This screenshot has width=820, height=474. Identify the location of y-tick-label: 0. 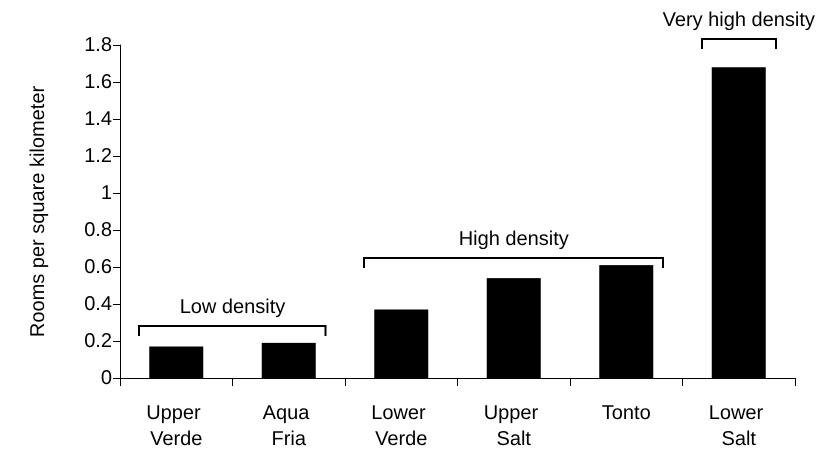
(106, 378).